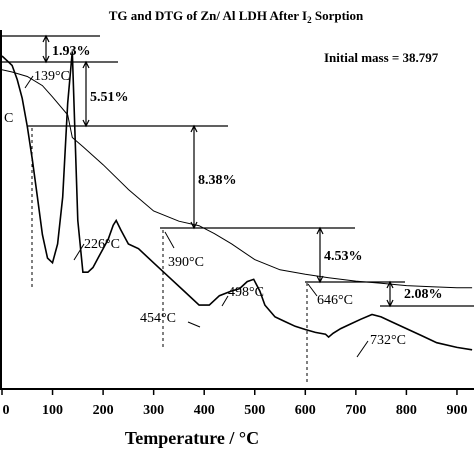 The height and width of the screenshot is (474, 474). What do you see at coordinates (335, 300) in the screenshot?
I see `peak-label-646: 646°C` at bounding box center [335, 300].